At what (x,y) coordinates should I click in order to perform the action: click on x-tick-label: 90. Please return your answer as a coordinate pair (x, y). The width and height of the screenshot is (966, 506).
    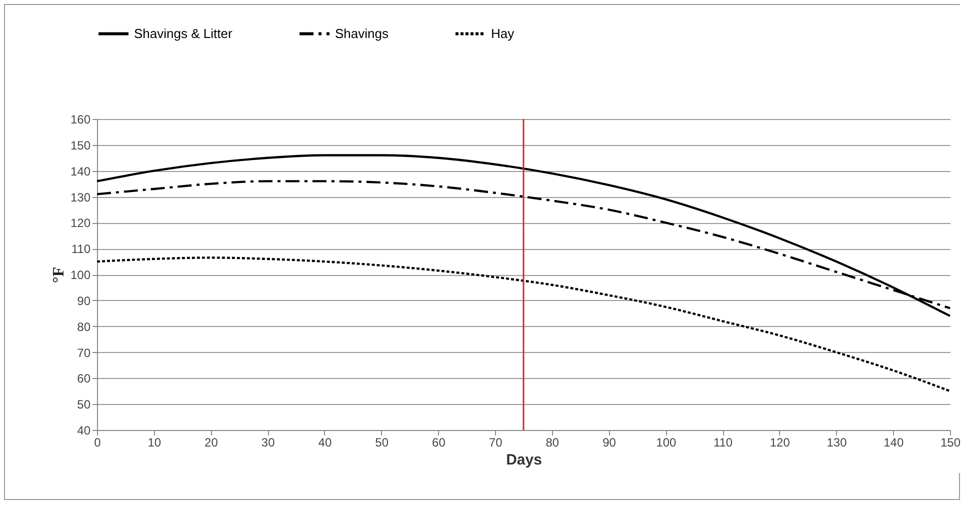
    Looking at the image, I should click on (609, 443).